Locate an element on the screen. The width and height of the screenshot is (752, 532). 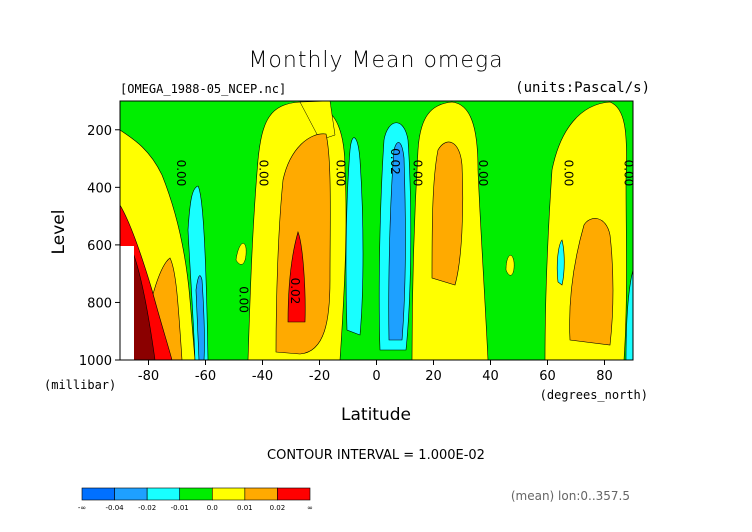
y-tick-label: 1000 is located at coordinates (95, 361).